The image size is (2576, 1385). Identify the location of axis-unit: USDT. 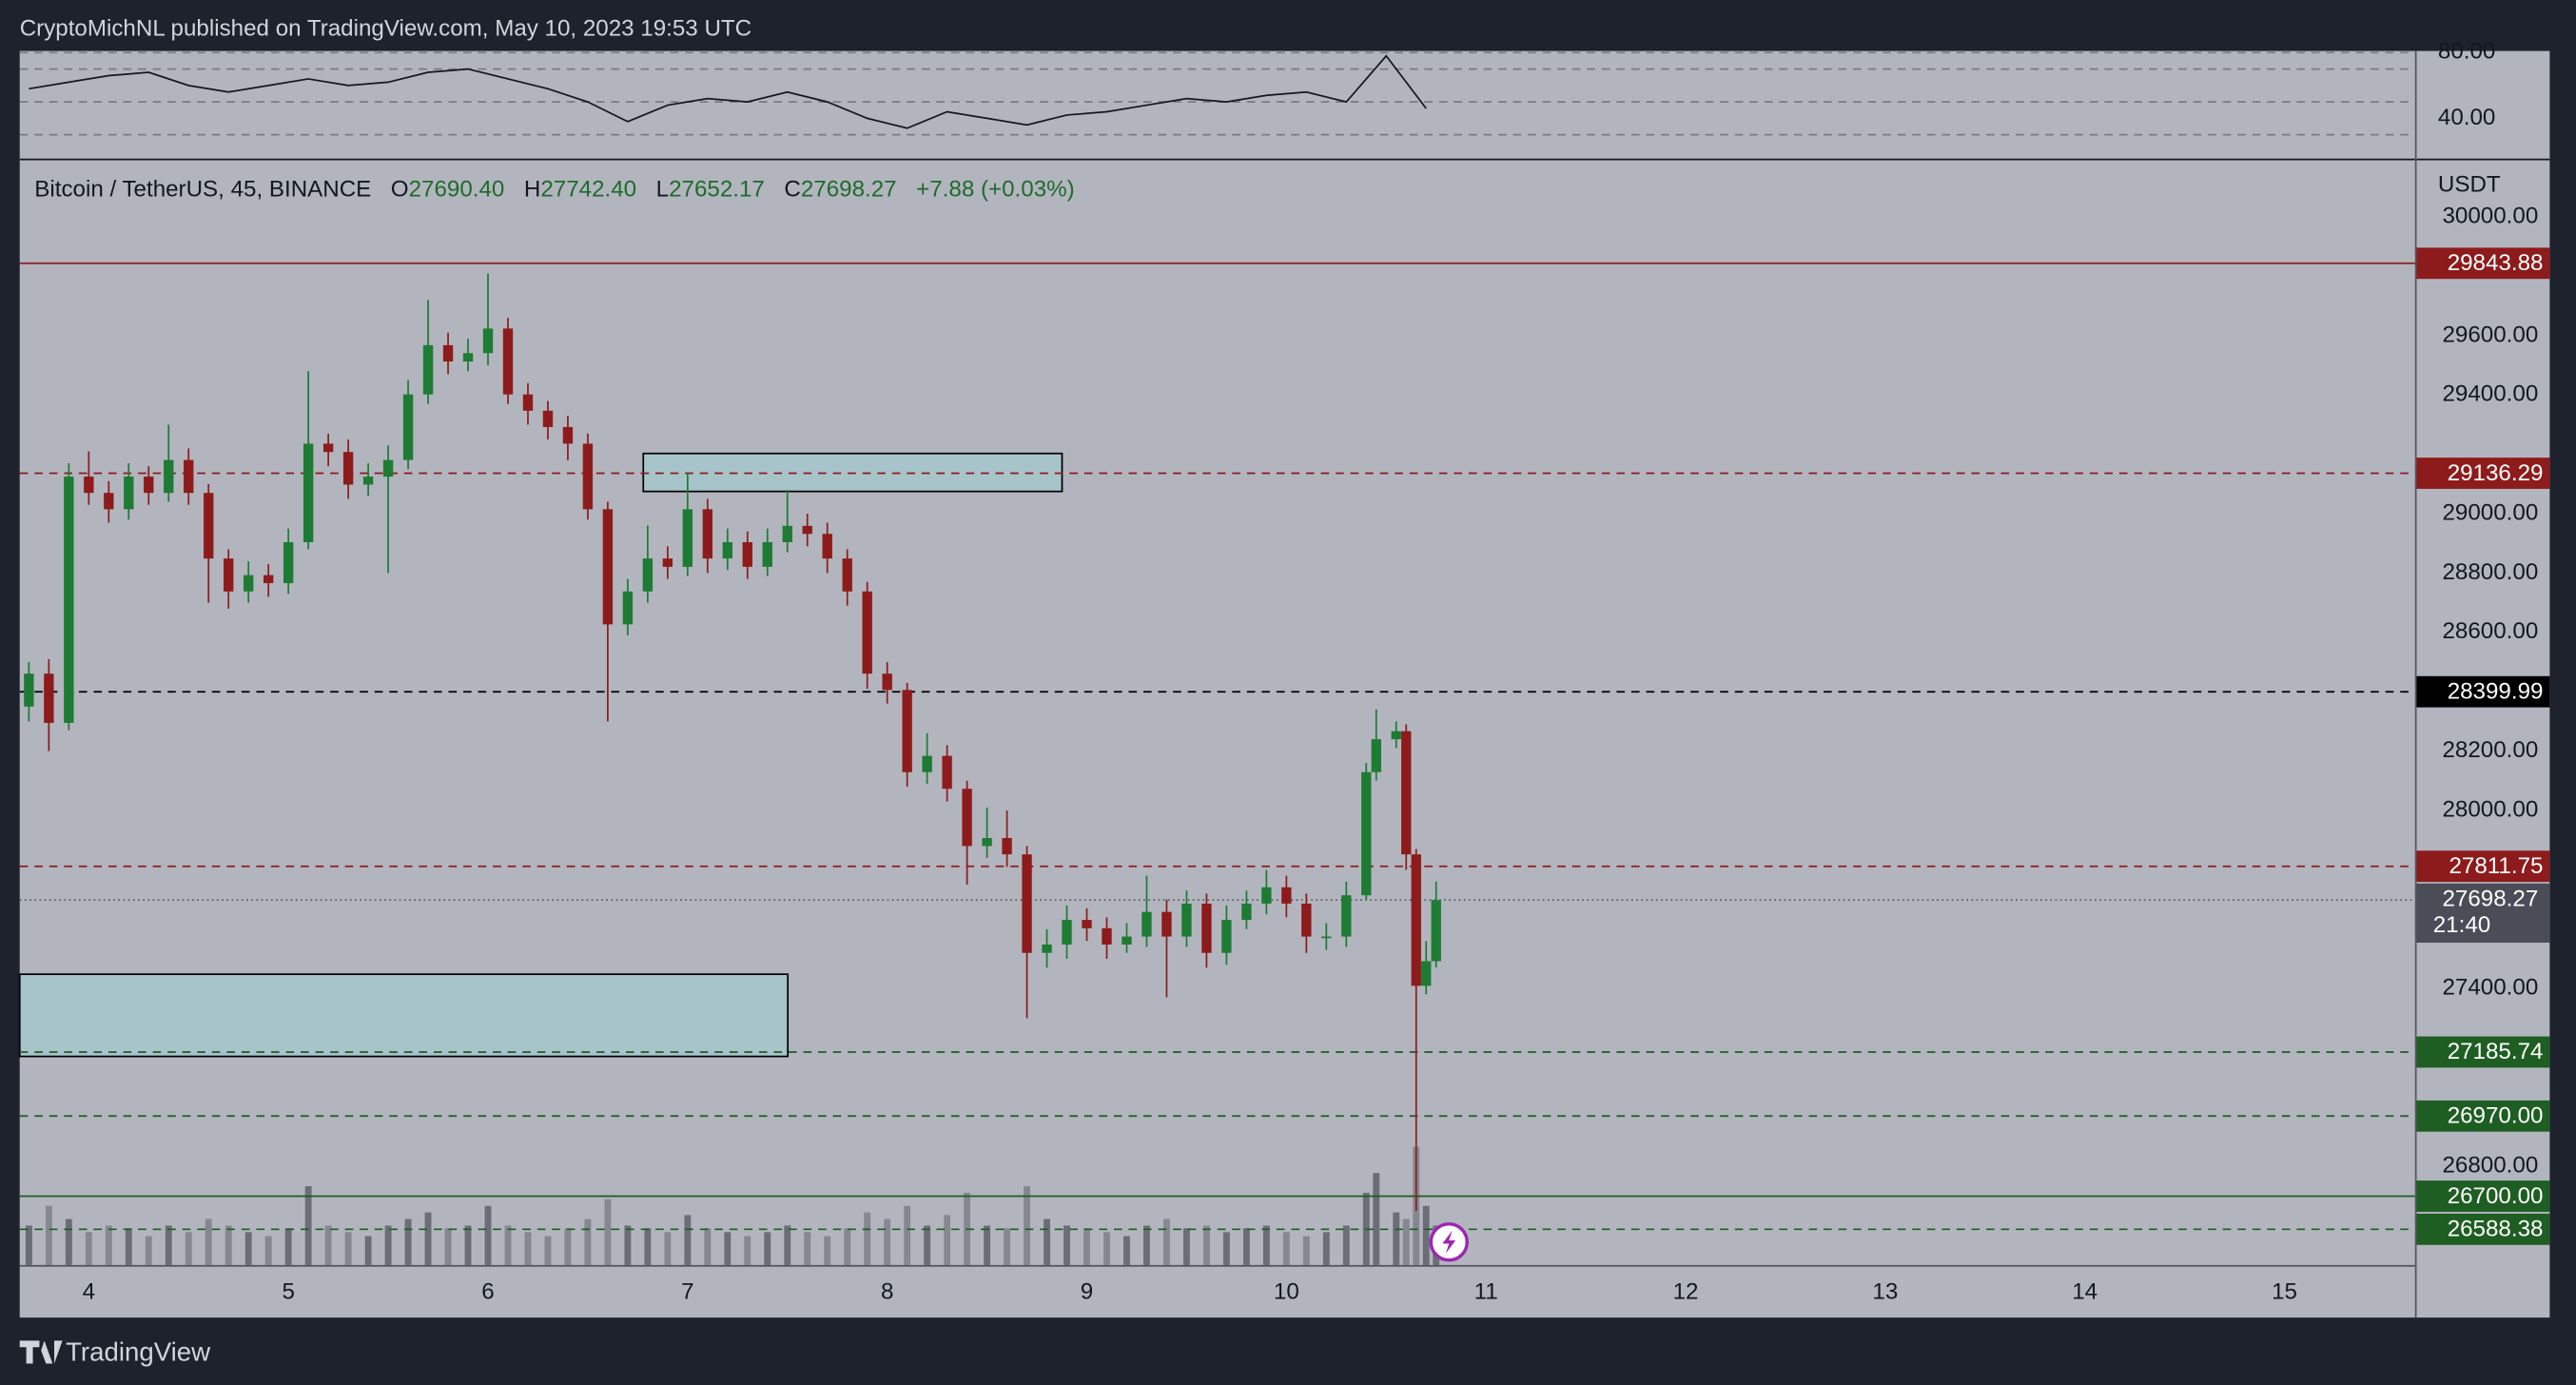
(2469, 185).